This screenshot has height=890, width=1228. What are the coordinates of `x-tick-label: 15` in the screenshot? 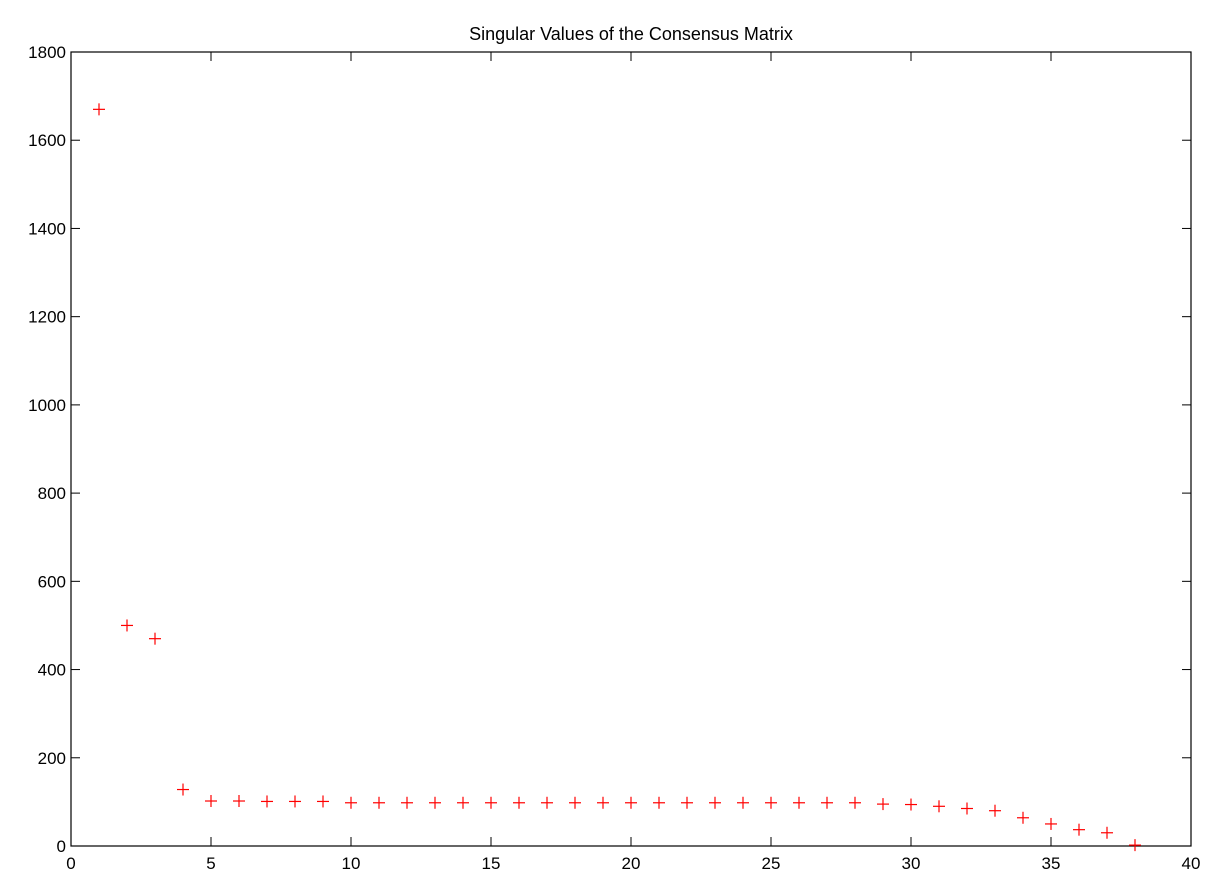 It's located at (491, 863).